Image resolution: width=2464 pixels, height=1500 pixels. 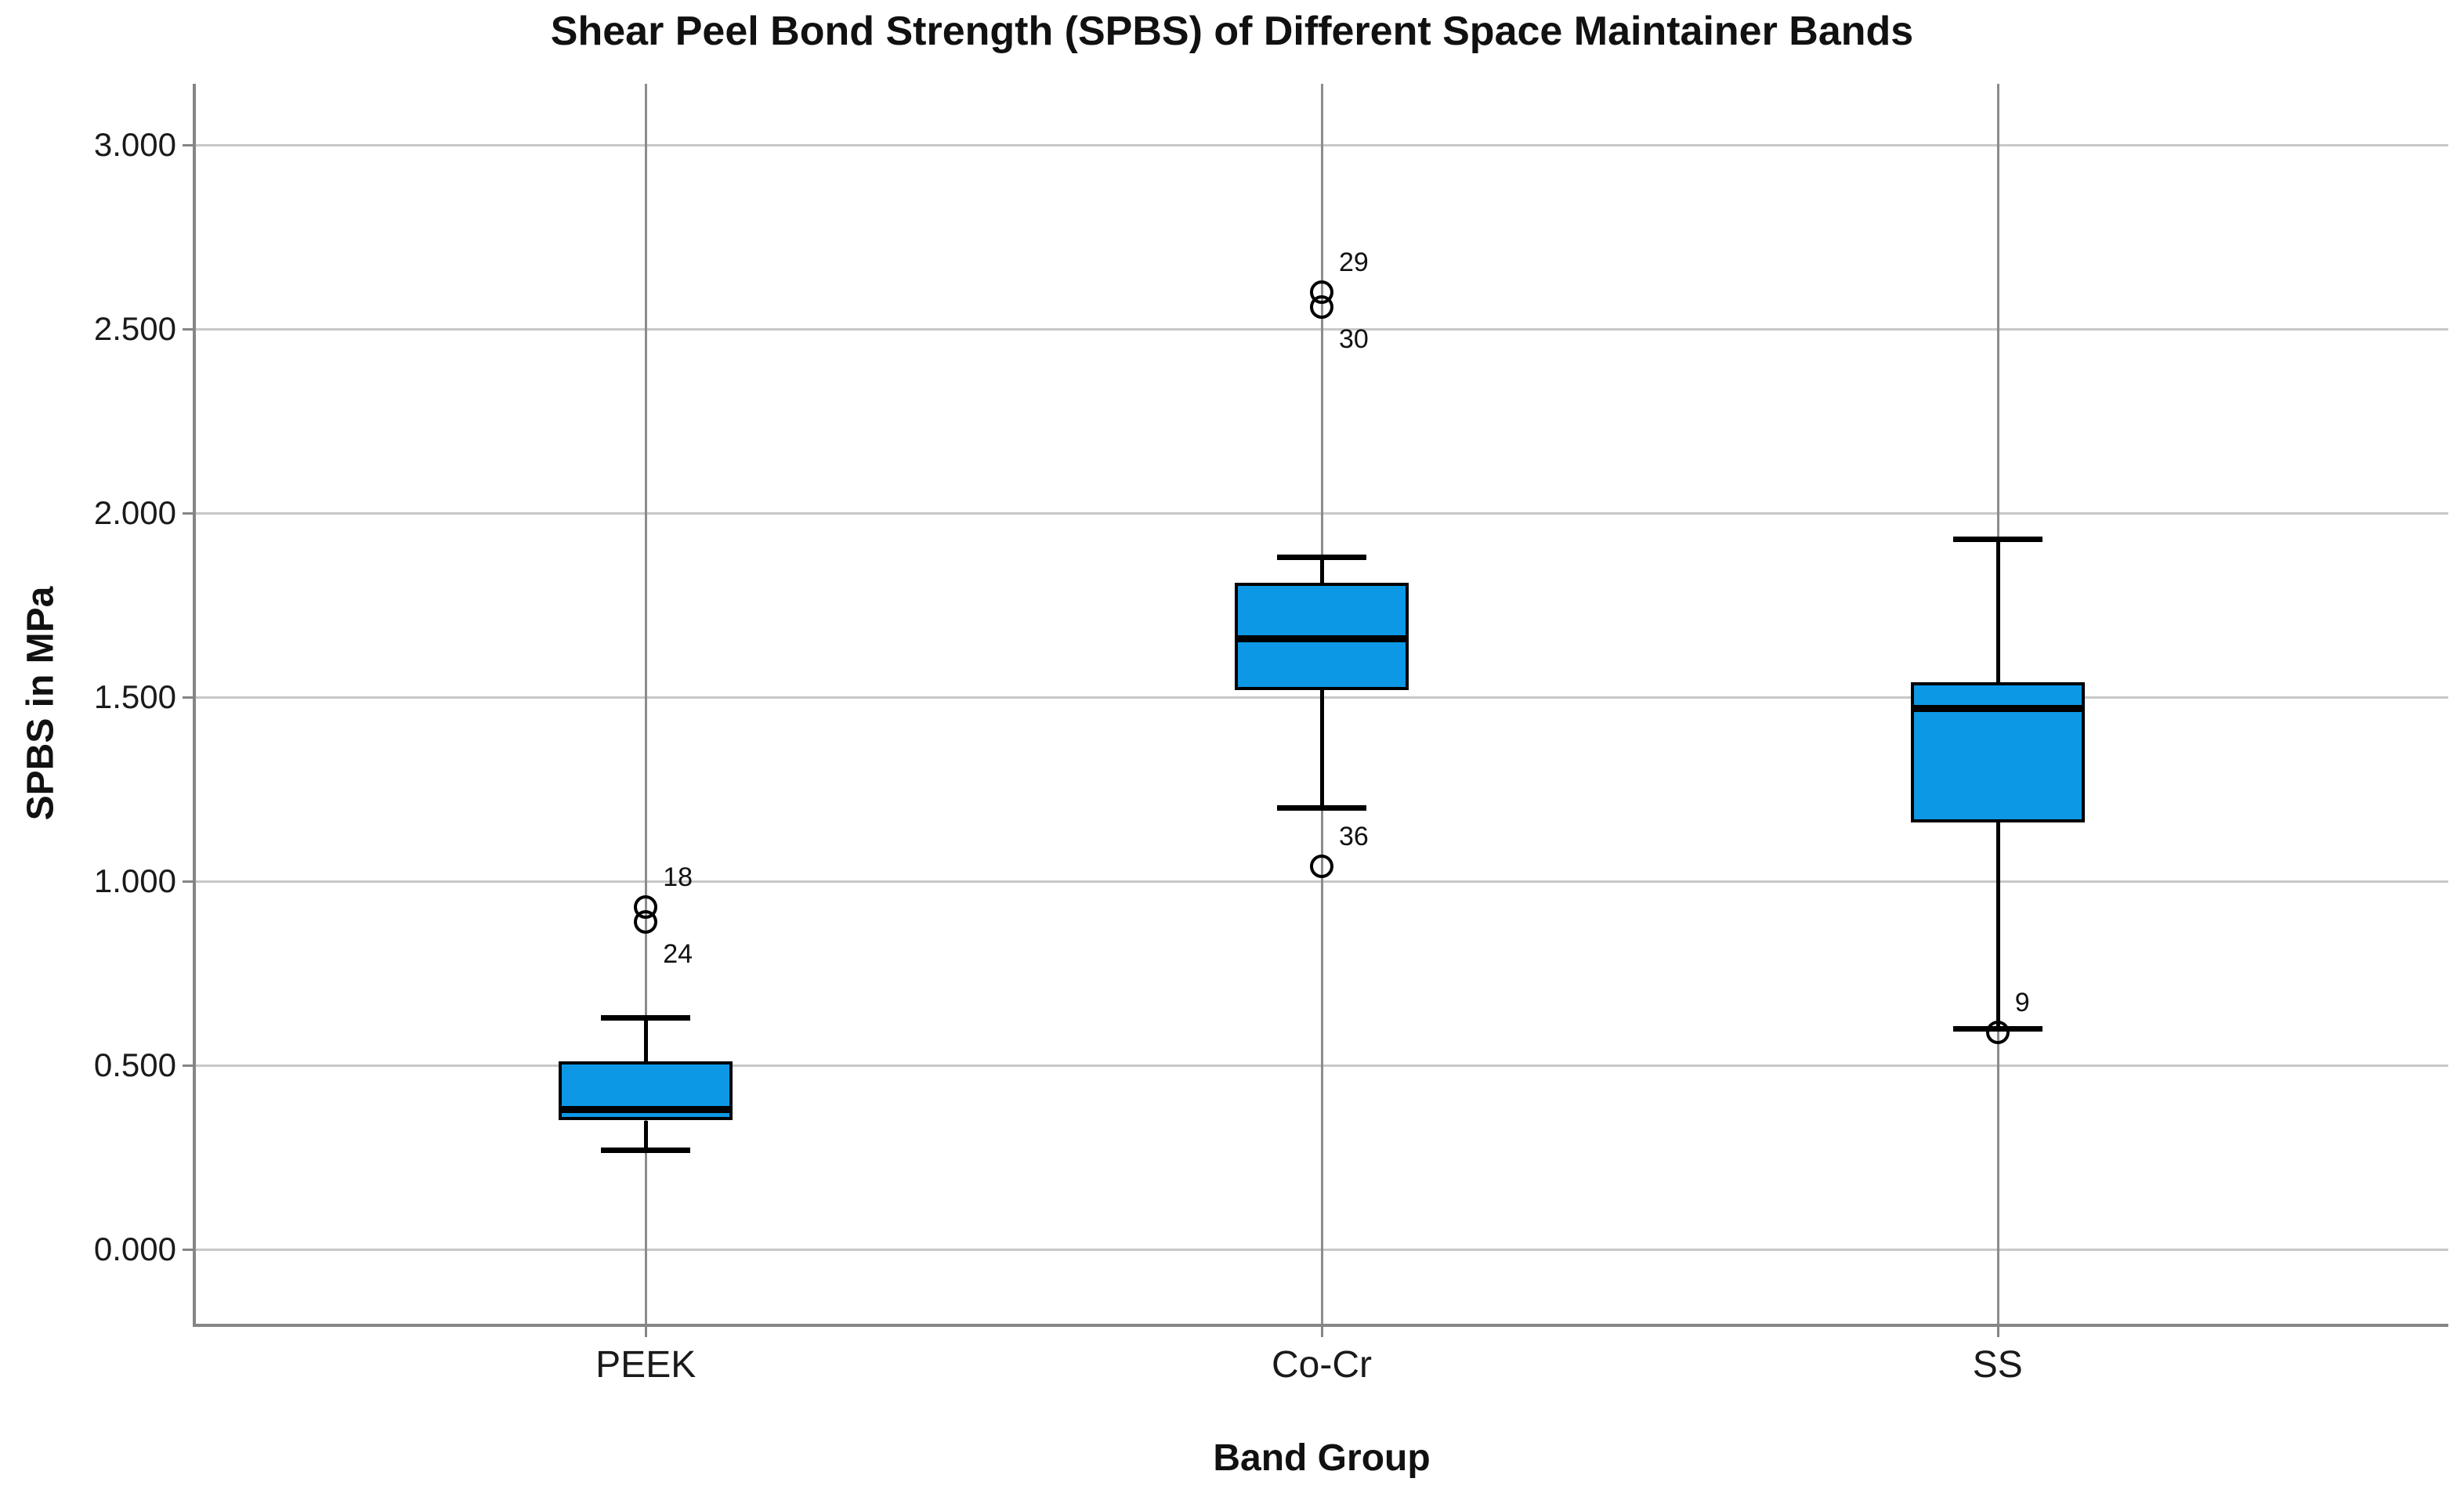 What do you see at coordinates (134, 1249) in the screenshot?
I see `y-tick-label: 0.000` at bounding box center [134, 1249].